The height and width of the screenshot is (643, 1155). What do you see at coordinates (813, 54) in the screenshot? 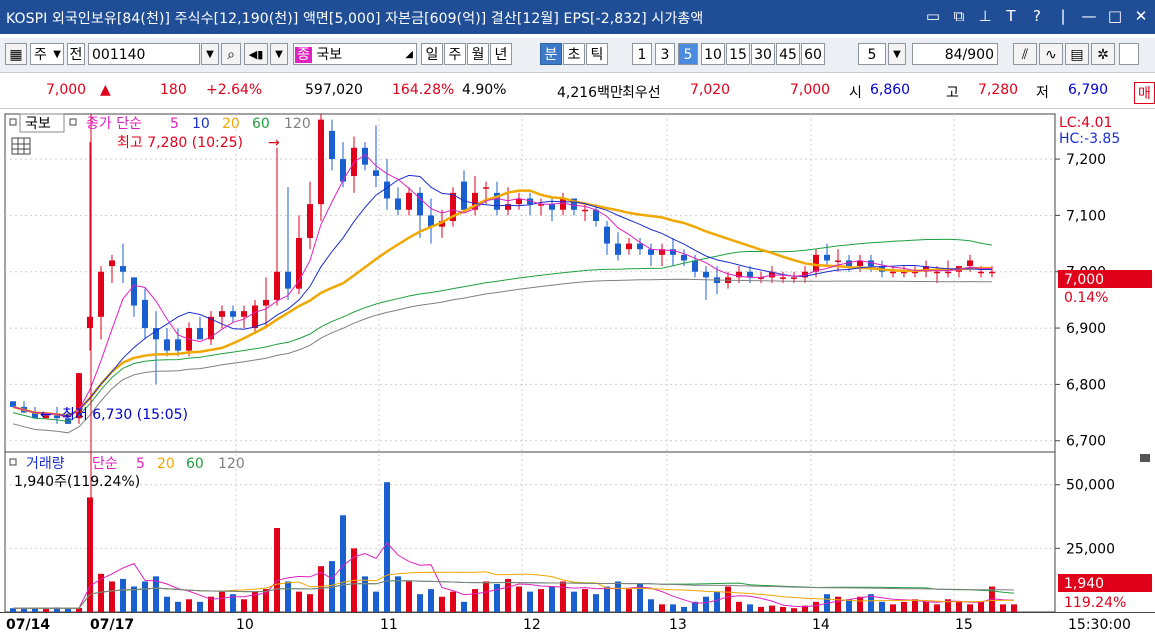
I see `minute-60: 60` at bounding box center [813, 54].